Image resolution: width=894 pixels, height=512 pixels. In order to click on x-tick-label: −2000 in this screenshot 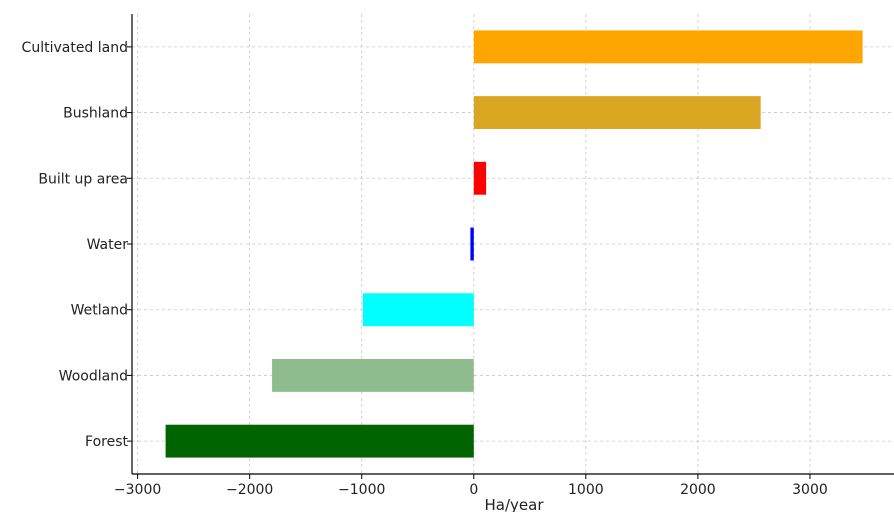, I will do `click(249, 490)`.